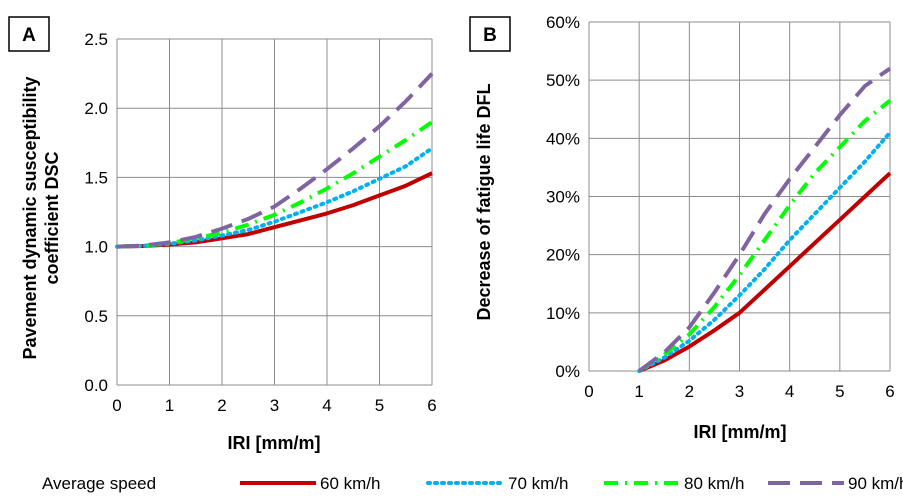 The image size is (903, 499). I want to click on panel-a-series, so click(274, 160).